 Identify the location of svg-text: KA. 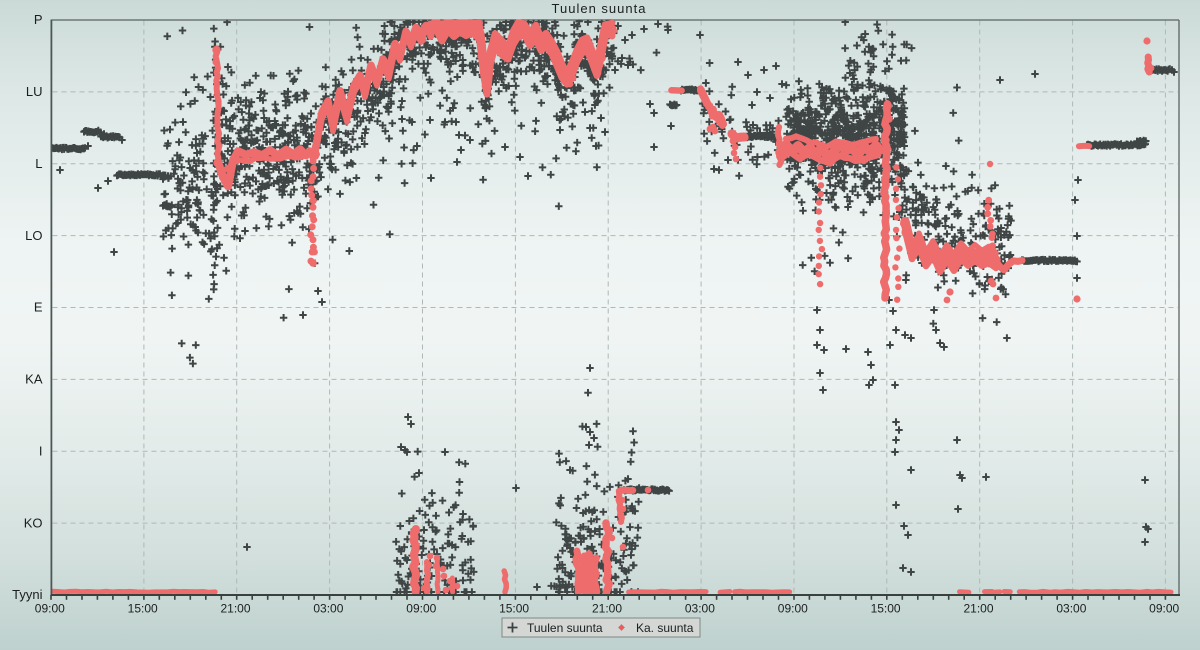
(34, 379).